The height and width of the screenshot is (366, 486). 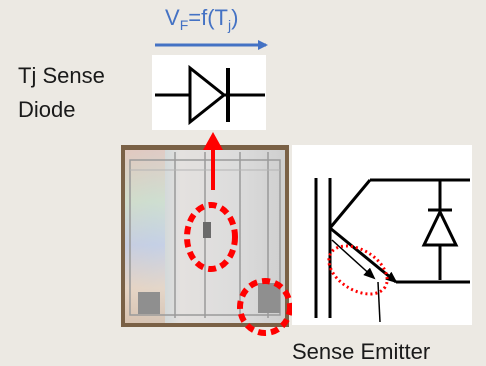 I want to click on diode-symbol-panel, so click(x=209, y=92).